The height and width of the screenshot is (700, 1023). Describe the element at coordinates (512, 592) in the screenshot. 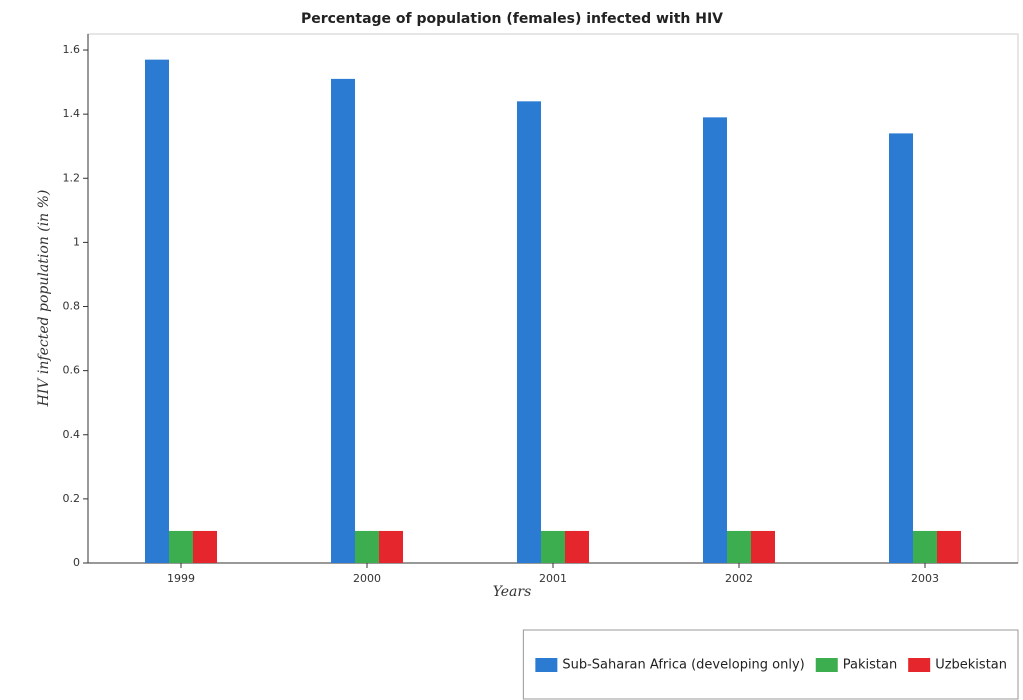

I see `x-axis-label: Years` at that location.